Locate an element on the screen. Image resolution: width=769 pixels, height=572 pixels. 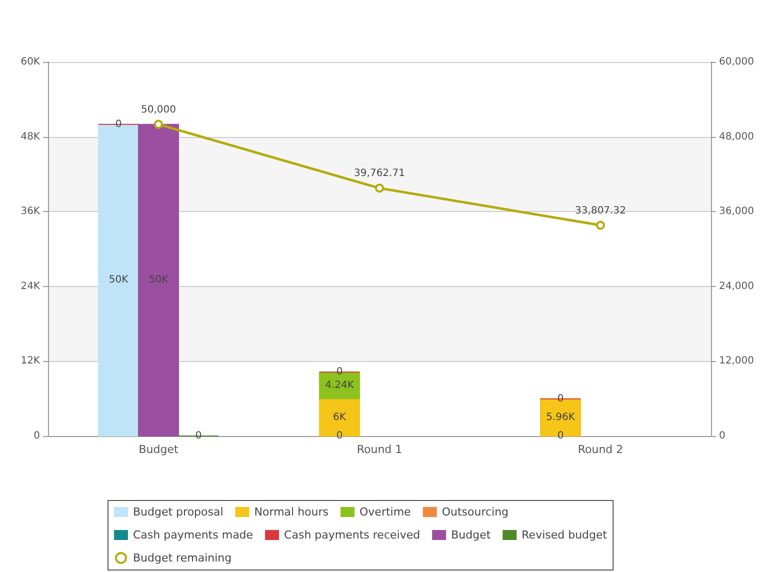
y-tick-label: 24K is located at coordinates (30, 286).